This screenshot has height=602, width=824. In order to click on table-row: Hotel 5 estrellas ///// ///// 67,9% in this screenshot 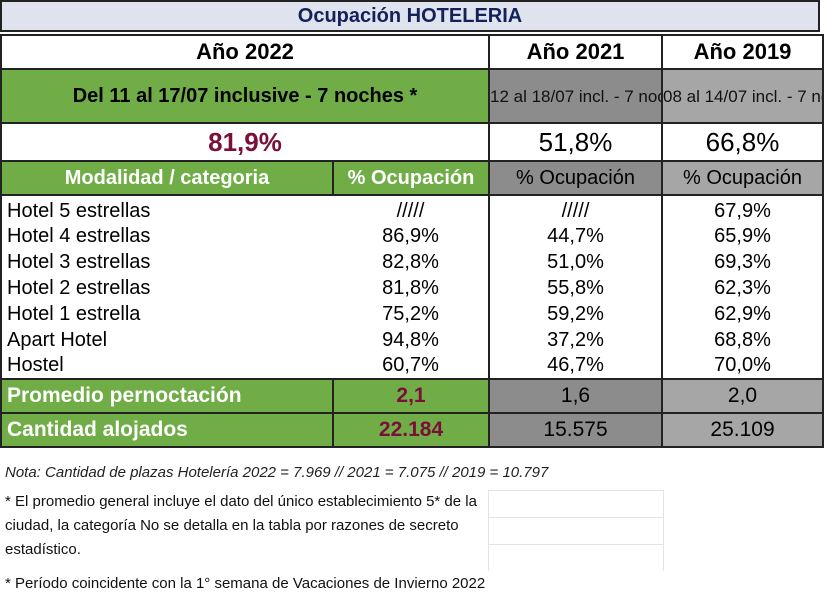, I will do `click(412, 209)`.